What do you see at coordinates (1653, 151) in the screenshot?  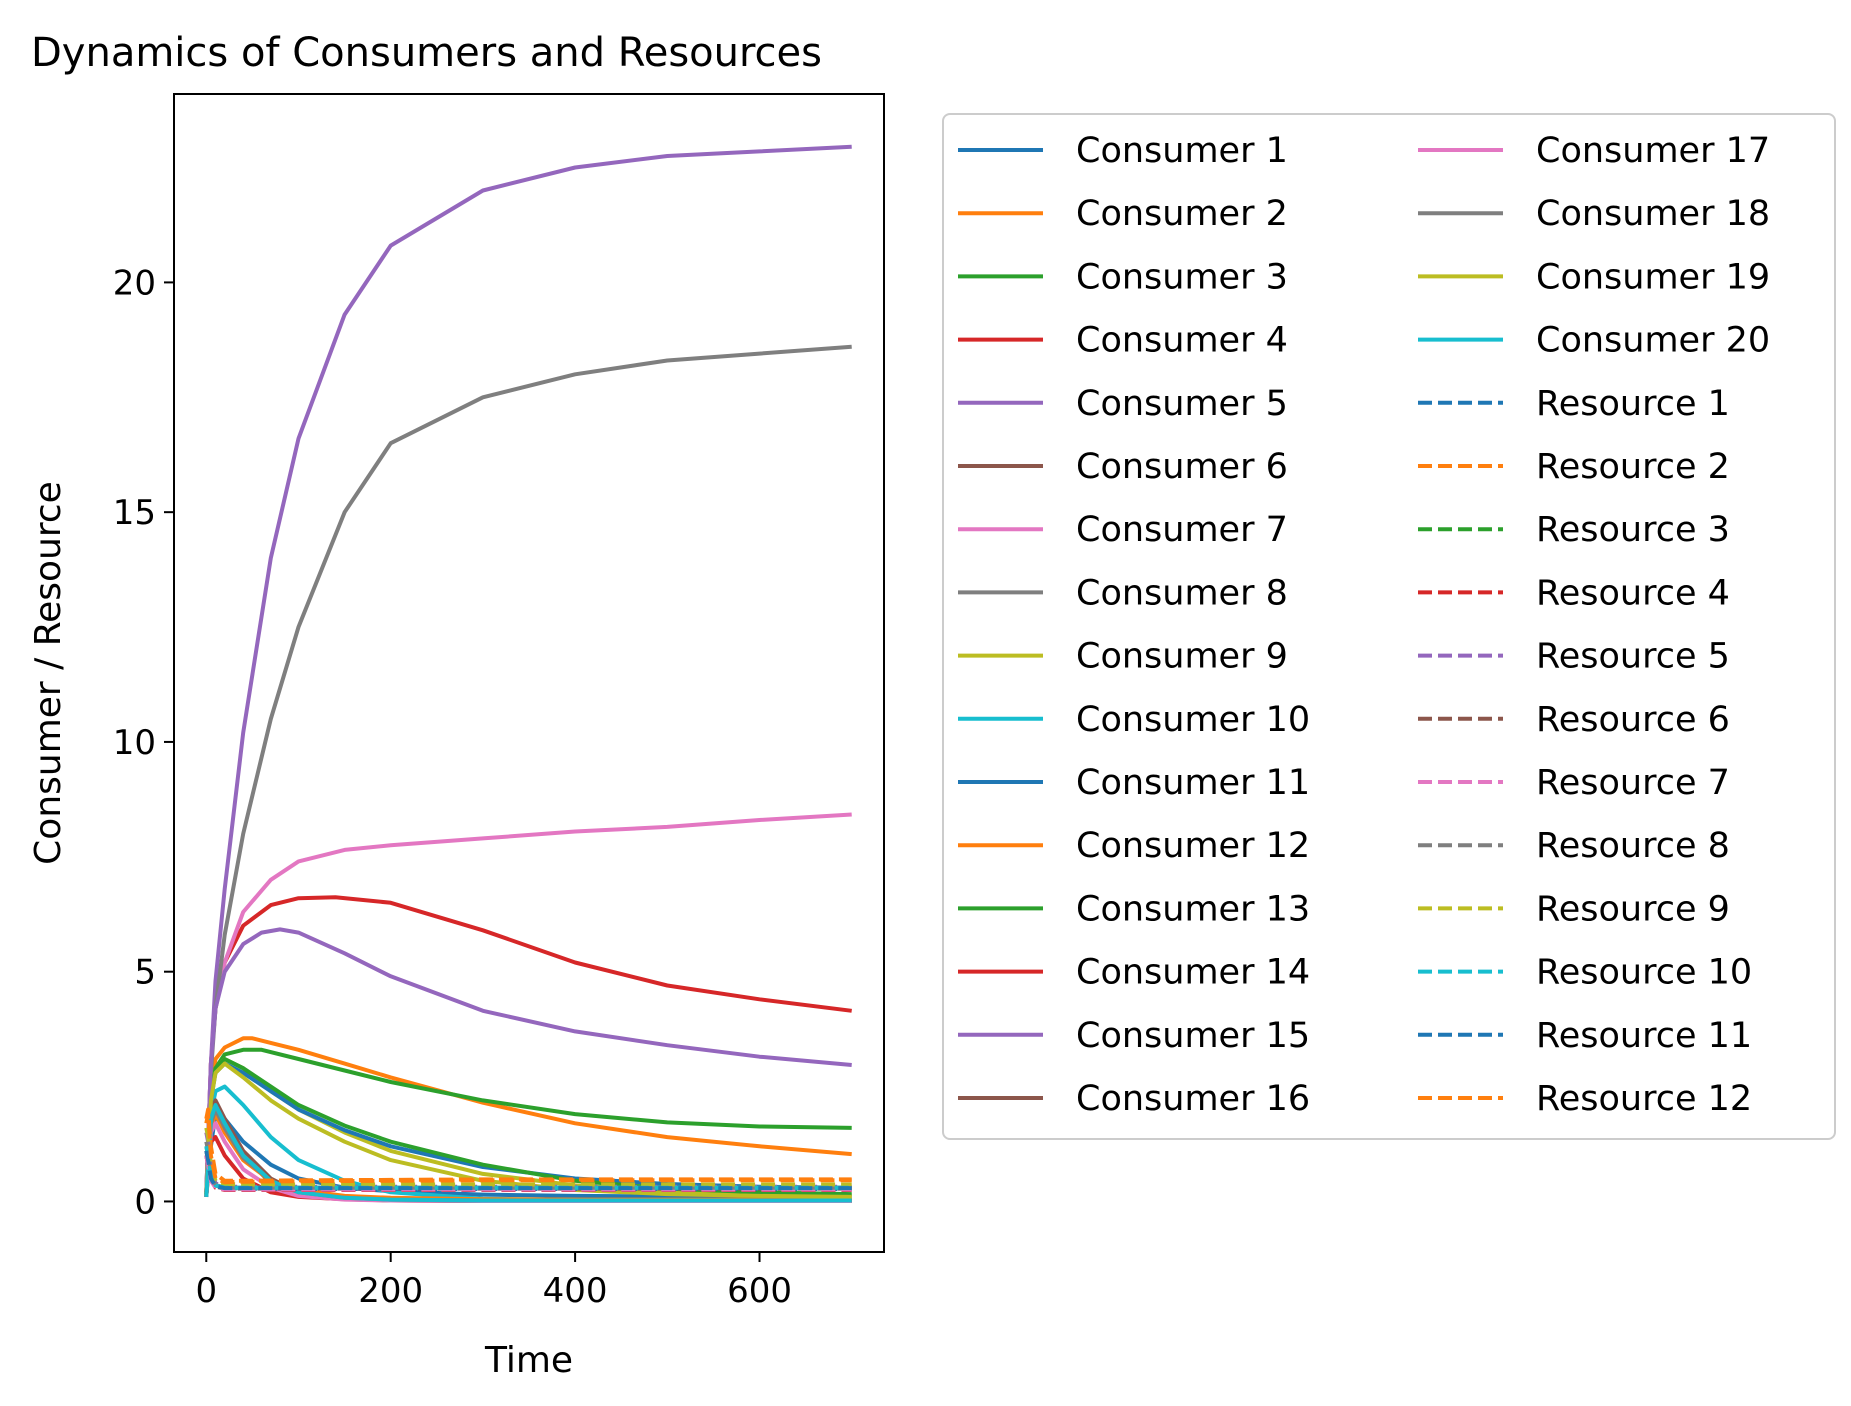 I see `legend-label: Consumer 17` at bounding box center [1653, 151].